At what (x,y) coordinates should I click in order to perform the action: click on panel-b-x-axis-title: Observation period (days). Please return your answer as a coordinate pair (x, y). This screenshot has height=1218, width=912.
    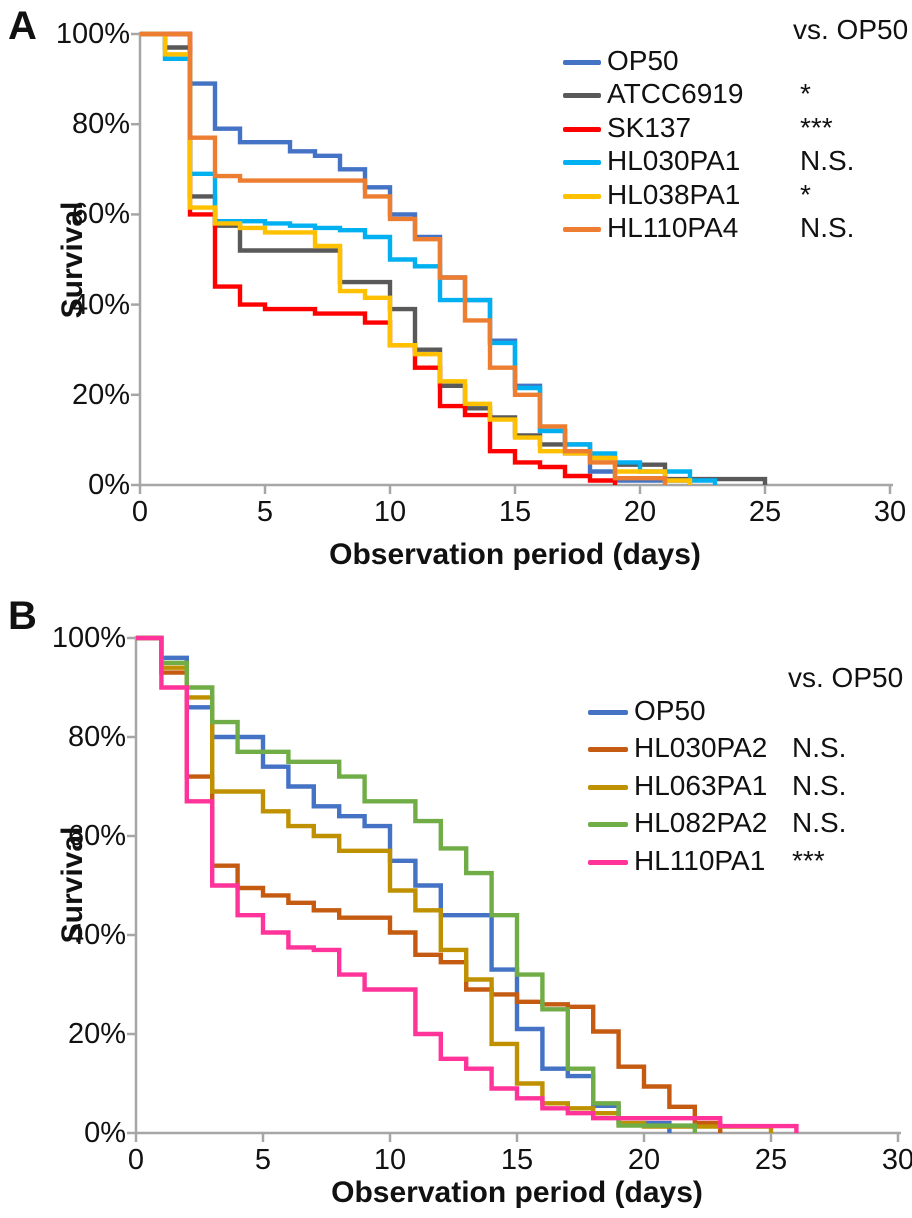
    Looking at the image, I should click on (517, 1192).